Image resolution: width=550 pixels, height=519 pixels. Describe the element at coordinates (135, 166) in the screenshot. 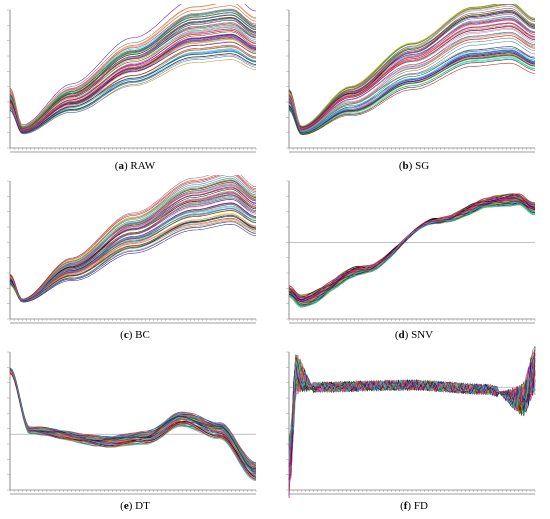

I see `caption-a: (a) RAW` at that location.